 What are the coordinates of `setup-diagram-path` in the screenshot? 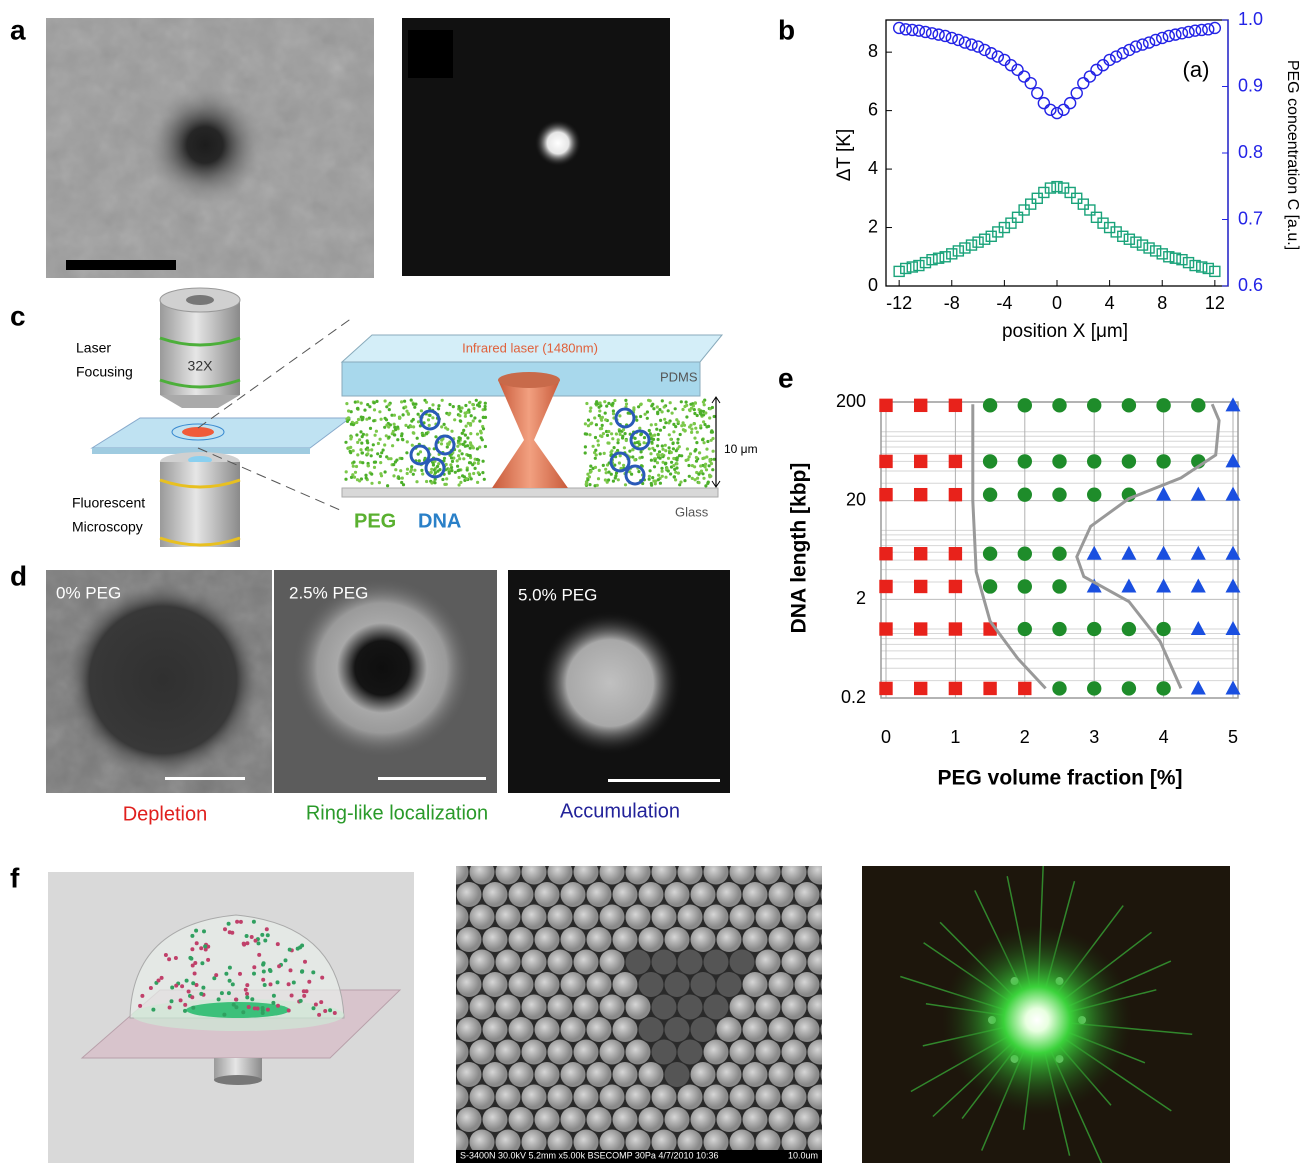 It's located at (200, 483).